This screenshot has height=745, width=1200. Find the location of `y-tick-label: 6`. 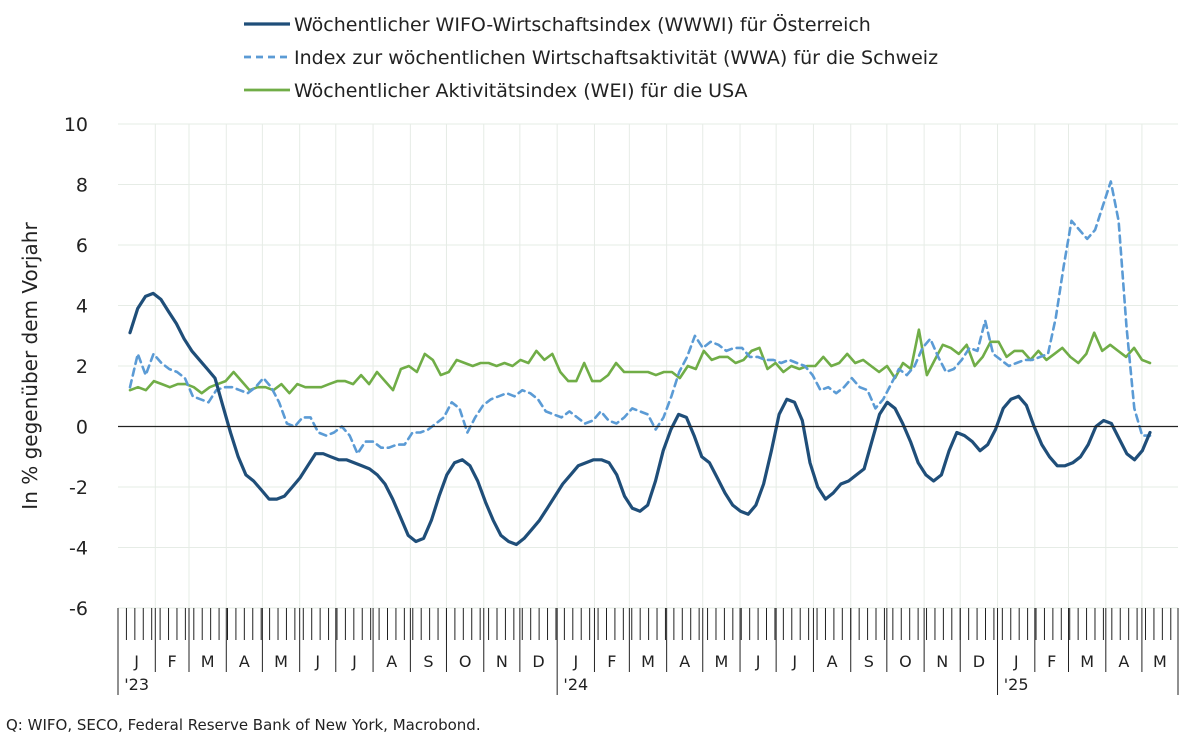

y-tick-label: 6 is located at coordinates (82, 246).